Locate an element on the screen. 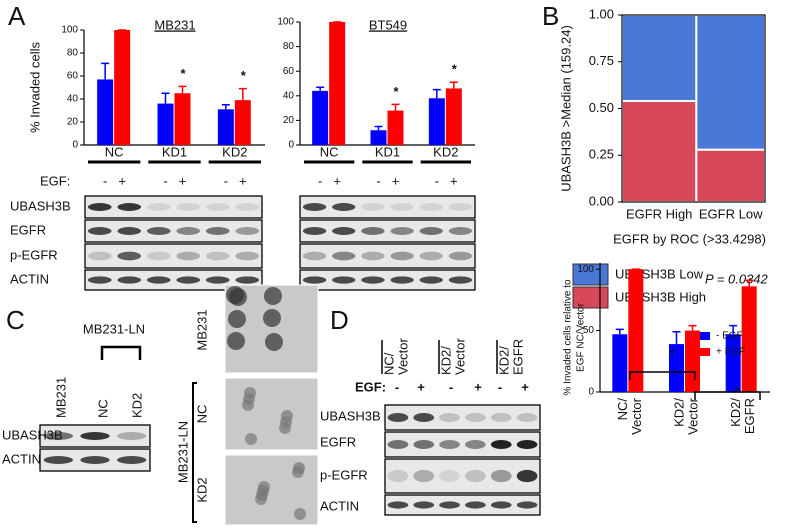 The image size is (794, 530). y-tick-label: 0 is located at coordinates (591, 392).